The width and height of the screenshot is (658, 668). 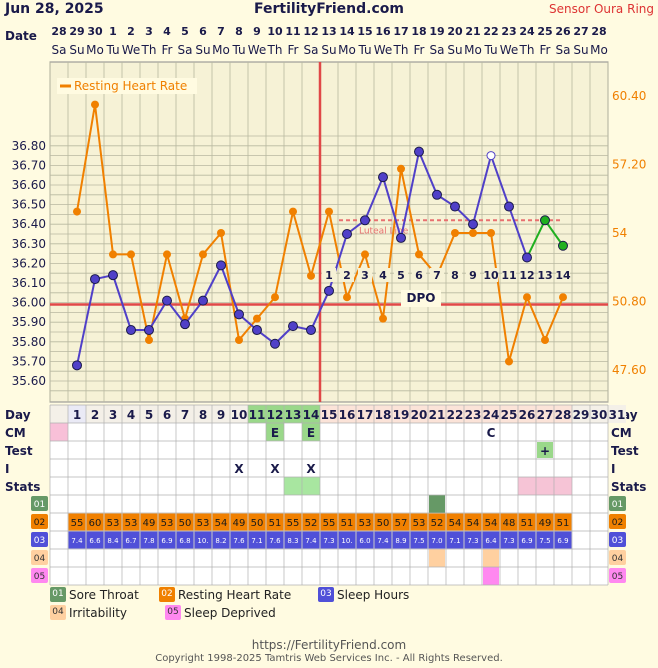 What do you see at coordinates (58, 594) in the screenshot?
I see `legend-code-01: 01` at bounding box center [58, 594].